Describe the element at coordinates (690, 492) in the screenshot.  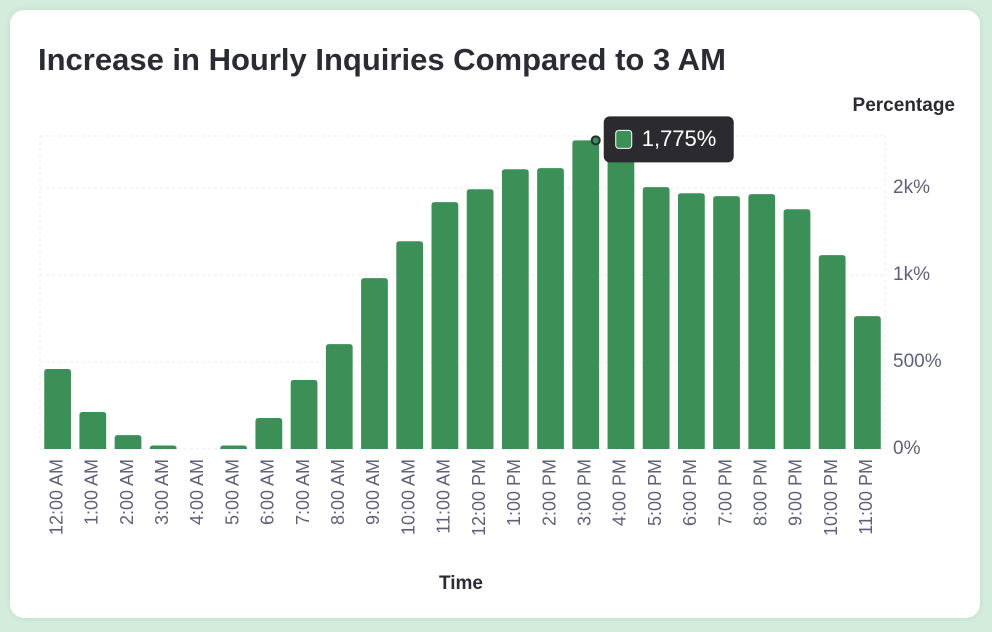
I see `x-tick-label: 6:00 PM` at that location.